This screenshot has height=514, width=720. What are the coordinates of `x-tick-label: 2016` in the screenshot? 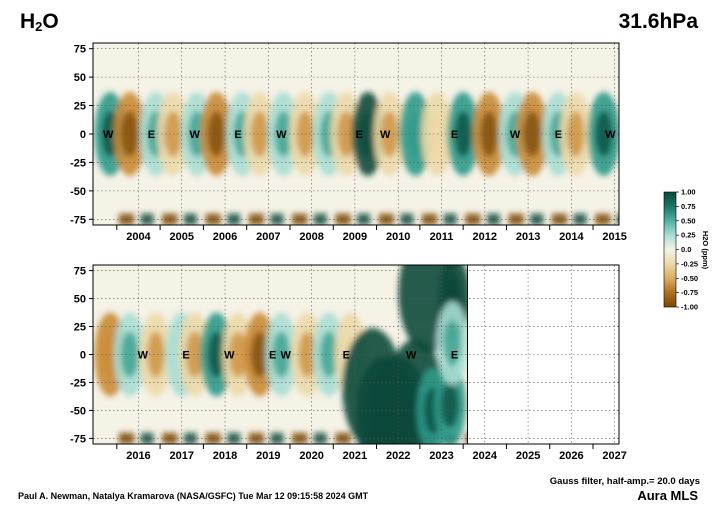 It's located at (138, 456).